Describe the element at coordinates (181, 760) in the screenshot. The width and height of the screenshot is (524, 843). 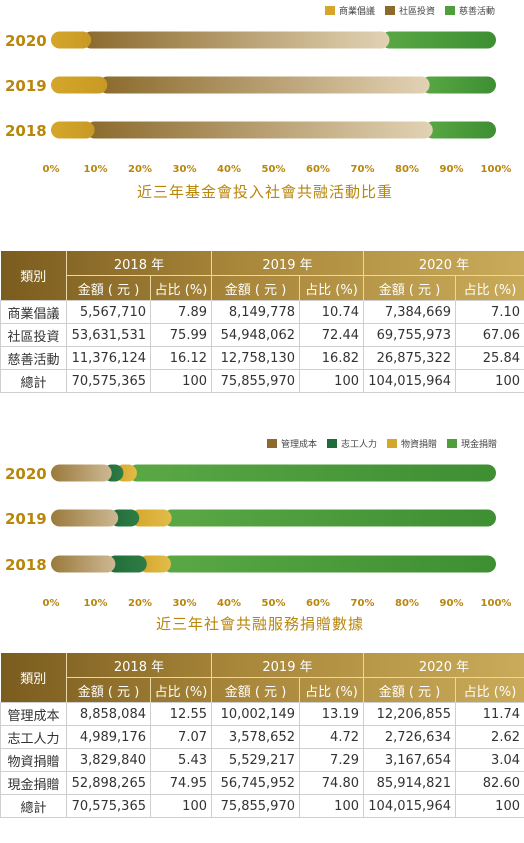
I see `percent-cell: 5.43` at that location.